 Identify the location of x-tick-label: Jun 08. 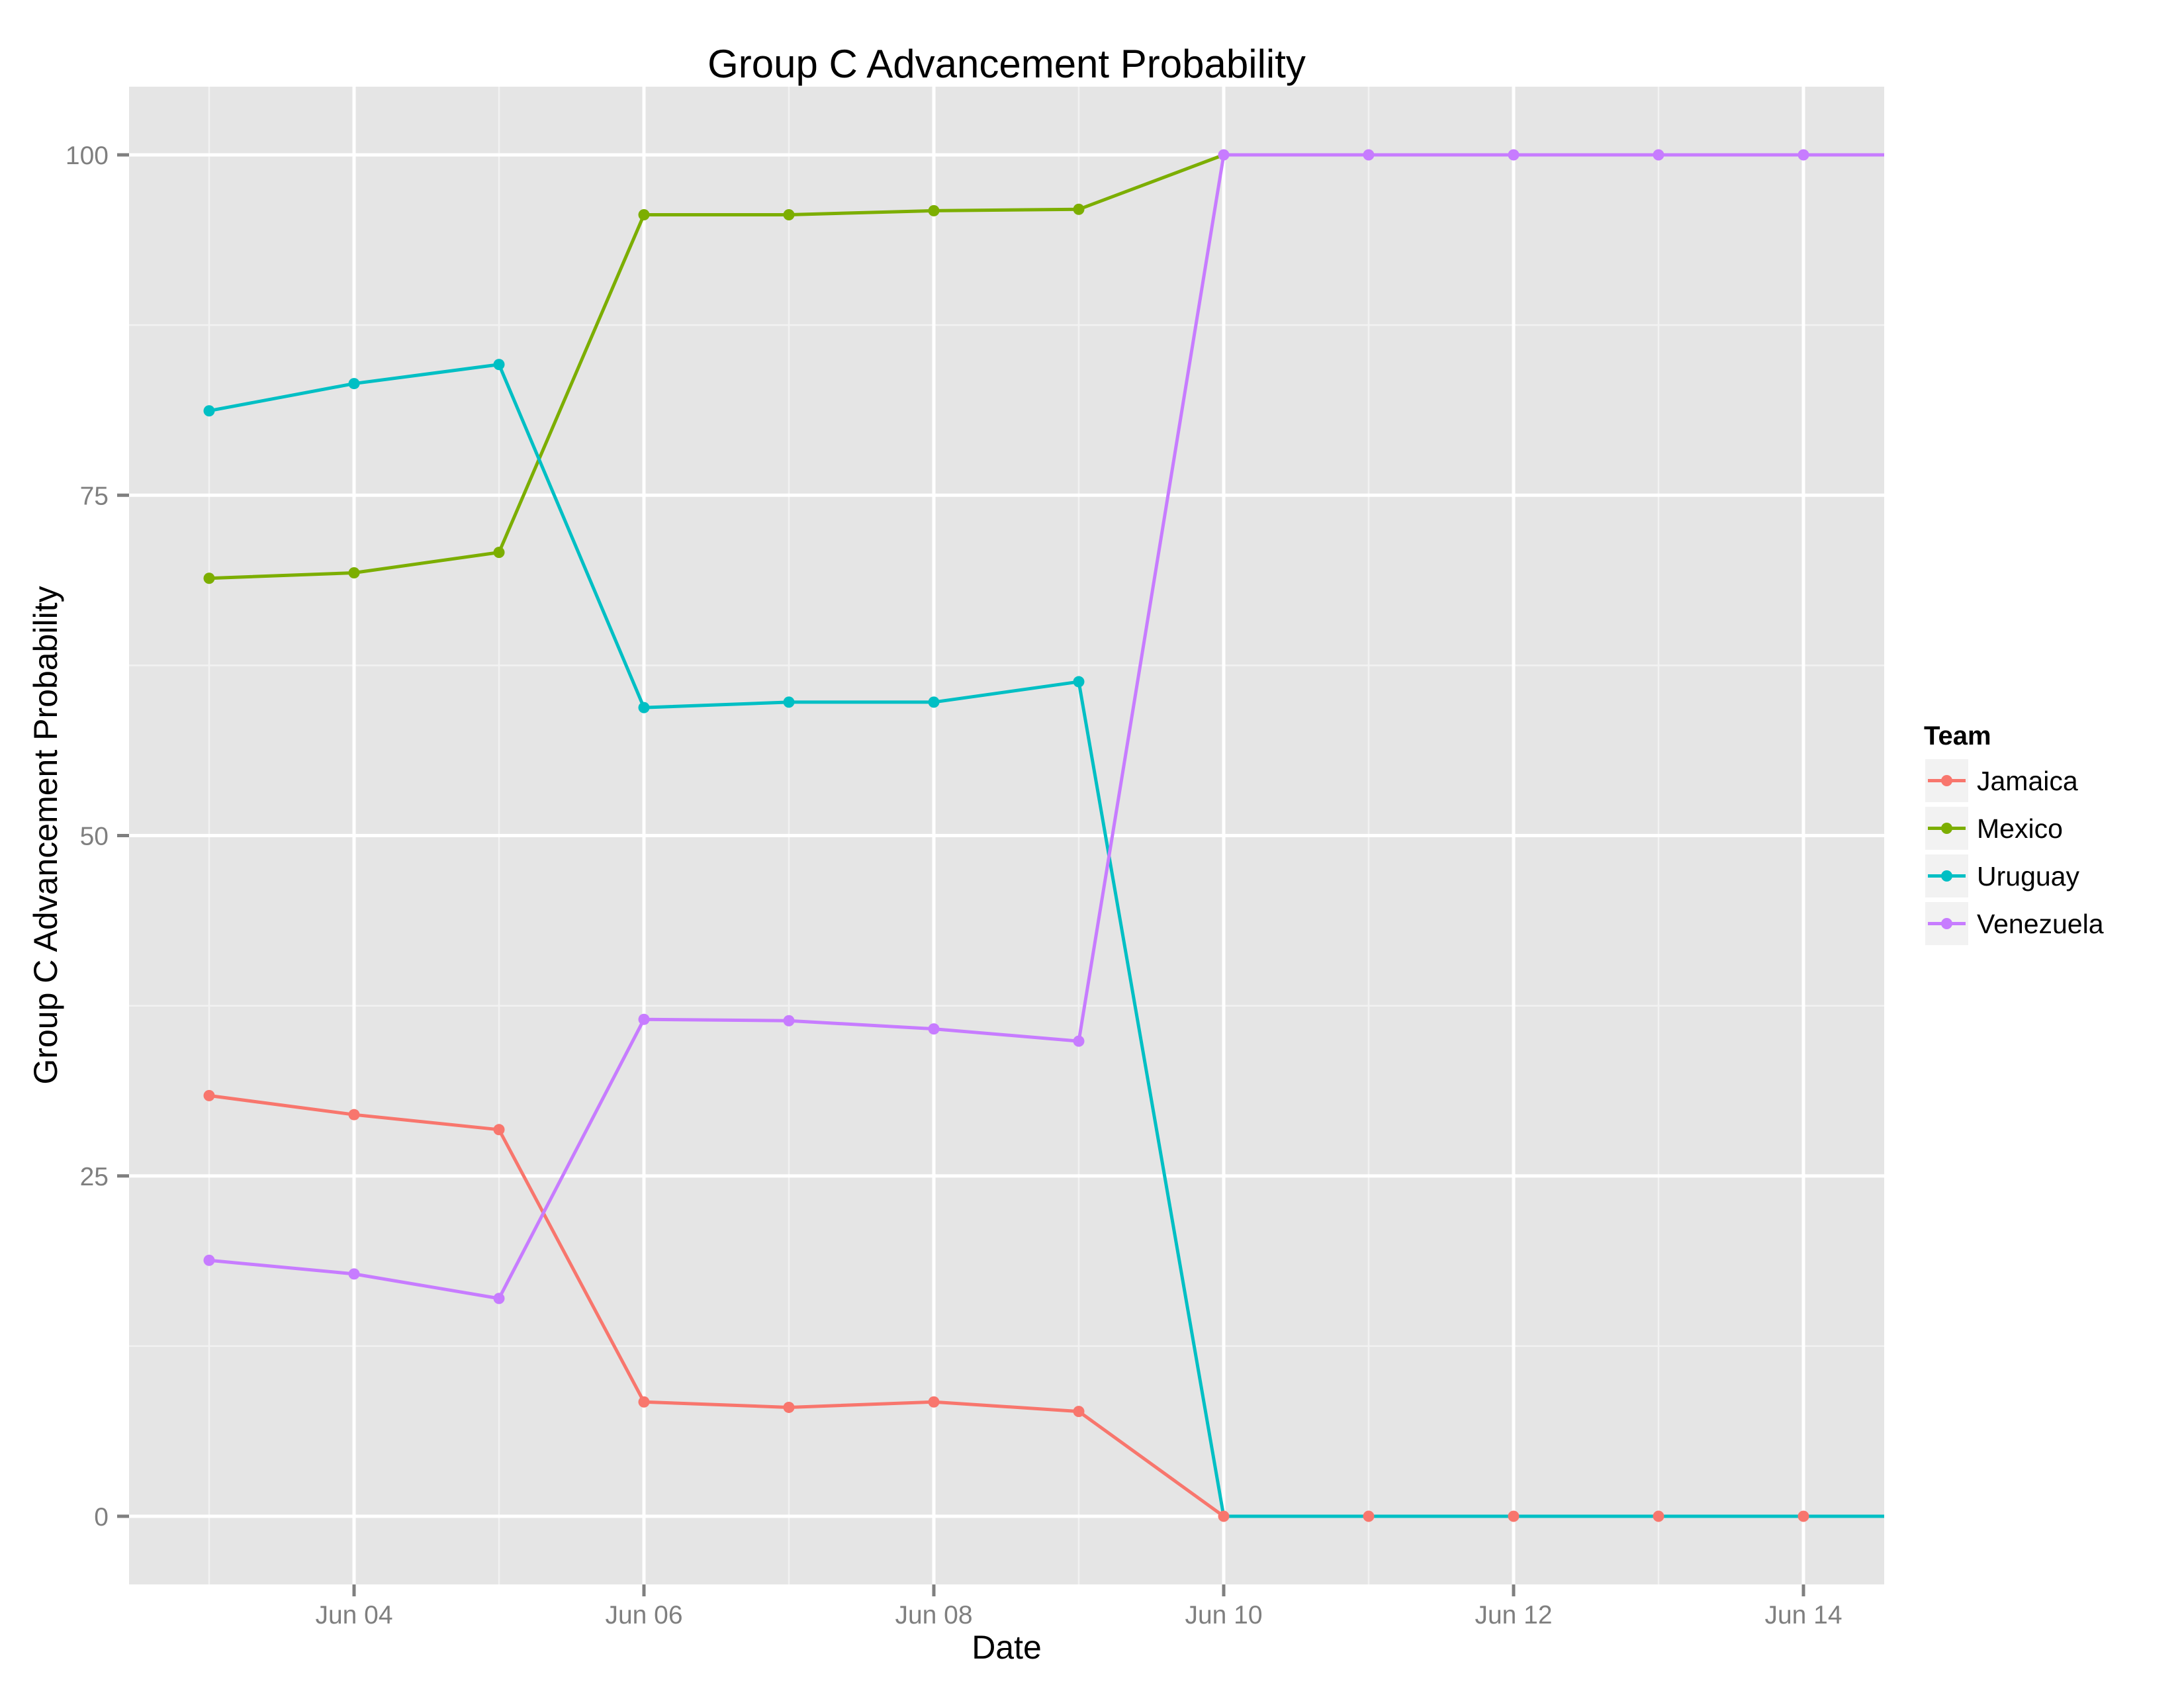
(933, 1615).